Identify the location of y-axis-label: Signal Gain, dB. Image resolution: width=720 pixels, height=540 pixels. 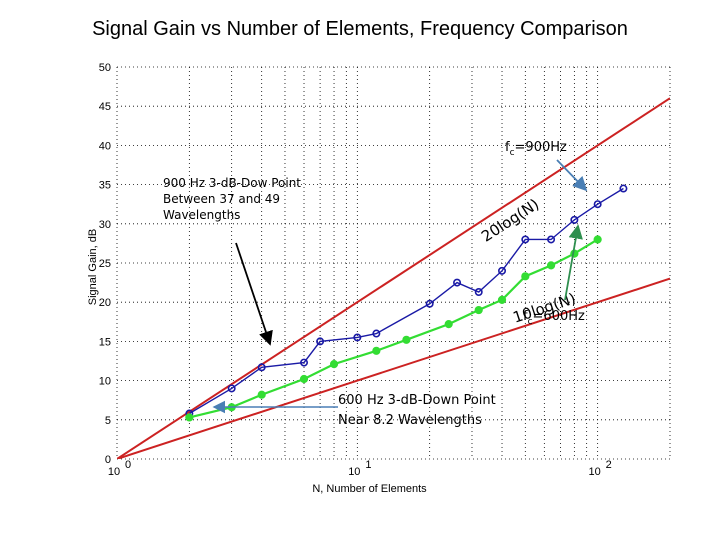
(93, 267).